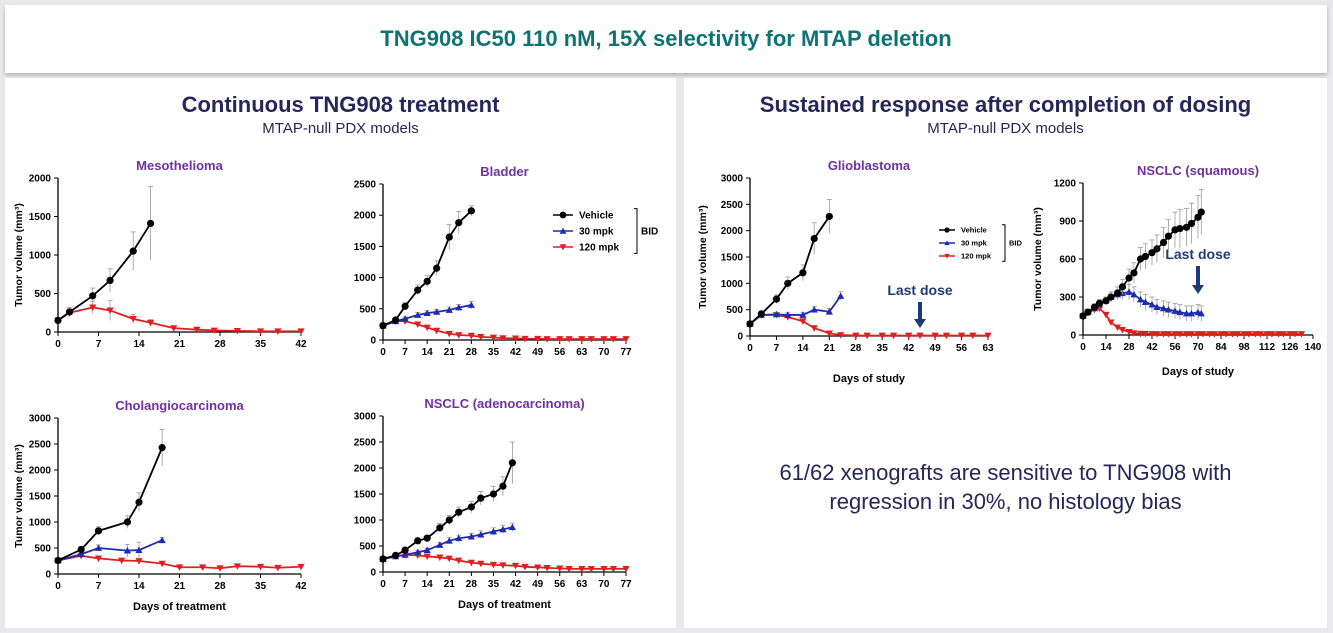 The width and height of the screenshot is (1333, 633). Describe the element at coordinates (599, 248) in the screenshot. I see `legend-entry-label: 120 mpk` at that location.